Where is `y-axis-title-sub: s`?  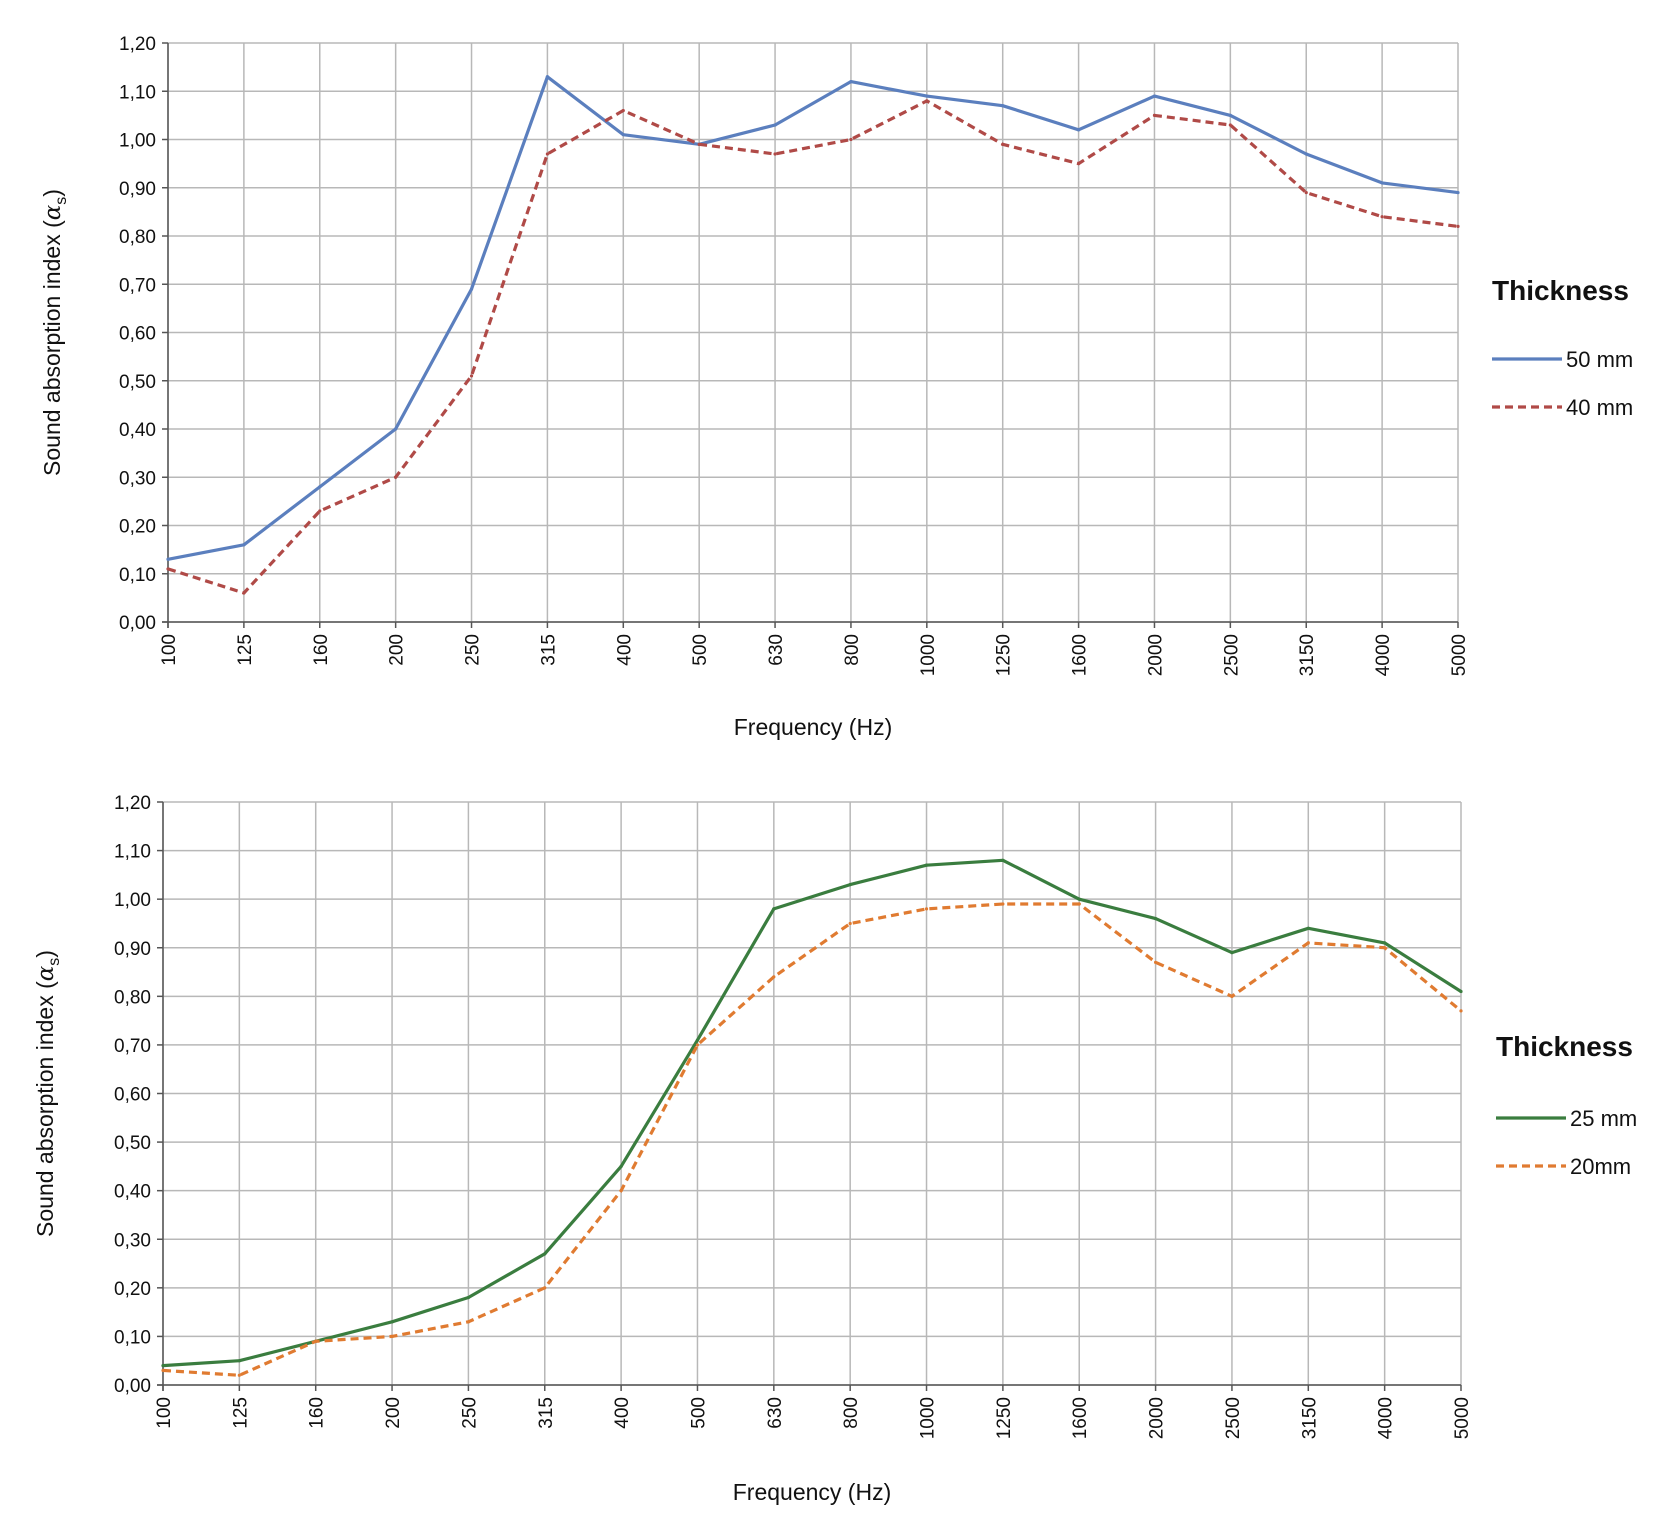
y-axis-title-sub: s is located at coordinates (54, 962).